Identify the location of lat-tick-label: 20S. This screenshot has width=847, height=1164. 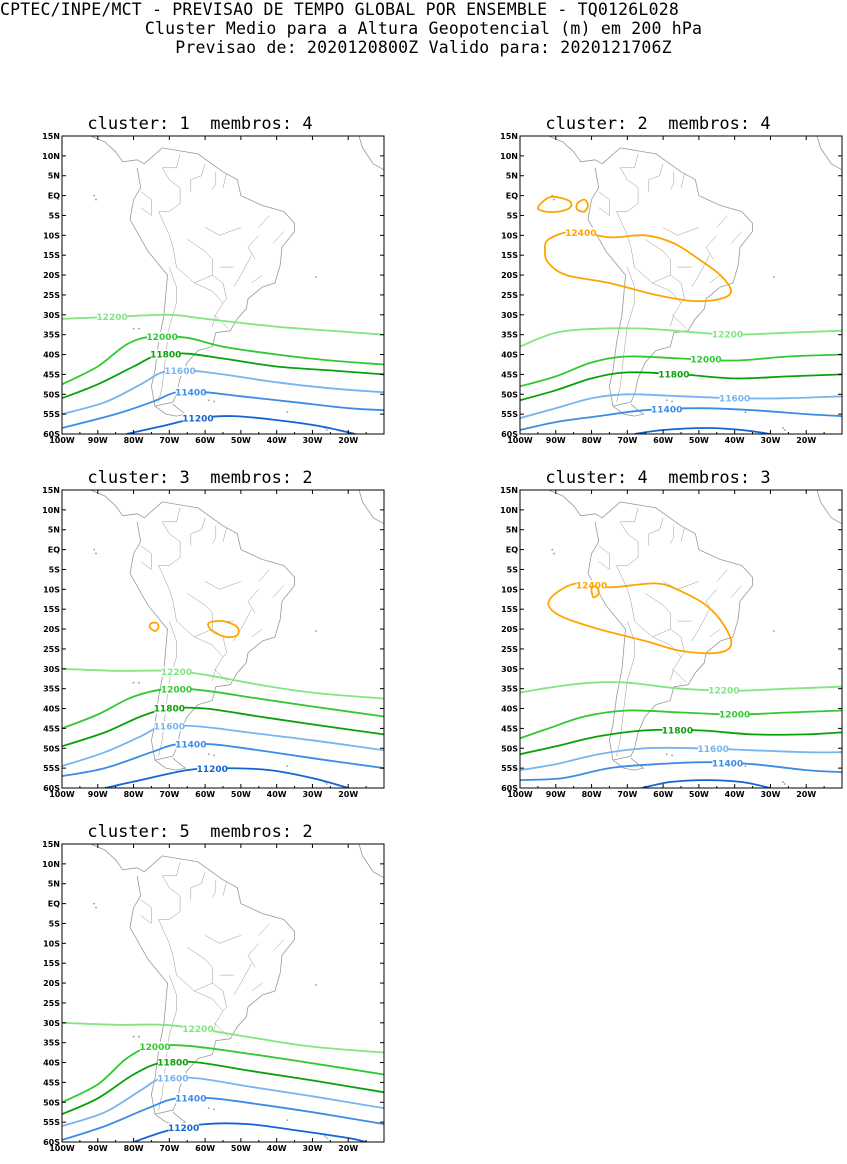
(51, 275).